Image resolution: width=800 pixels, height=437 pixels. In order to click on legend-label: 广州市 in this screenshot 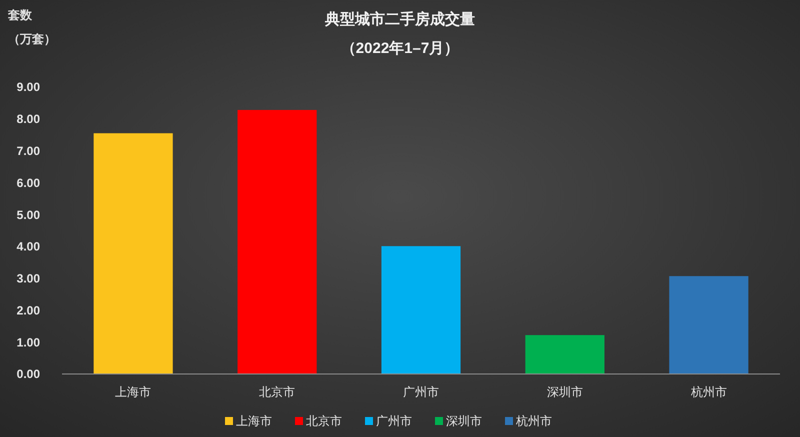, I will do `click(394, 421)`.